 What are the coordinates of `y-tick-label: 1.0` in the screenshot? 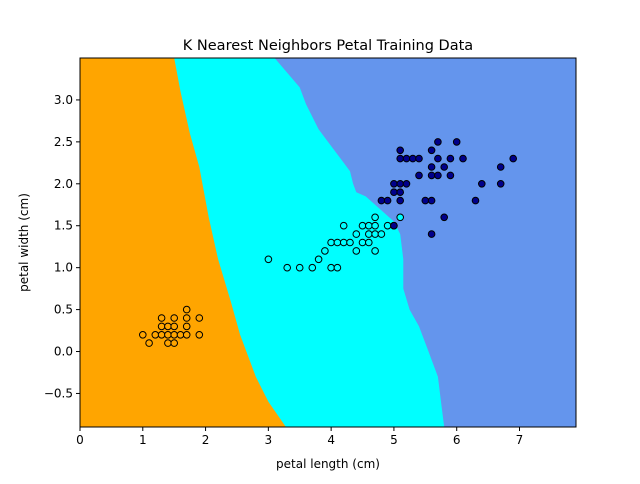 It's located at (63, 268).